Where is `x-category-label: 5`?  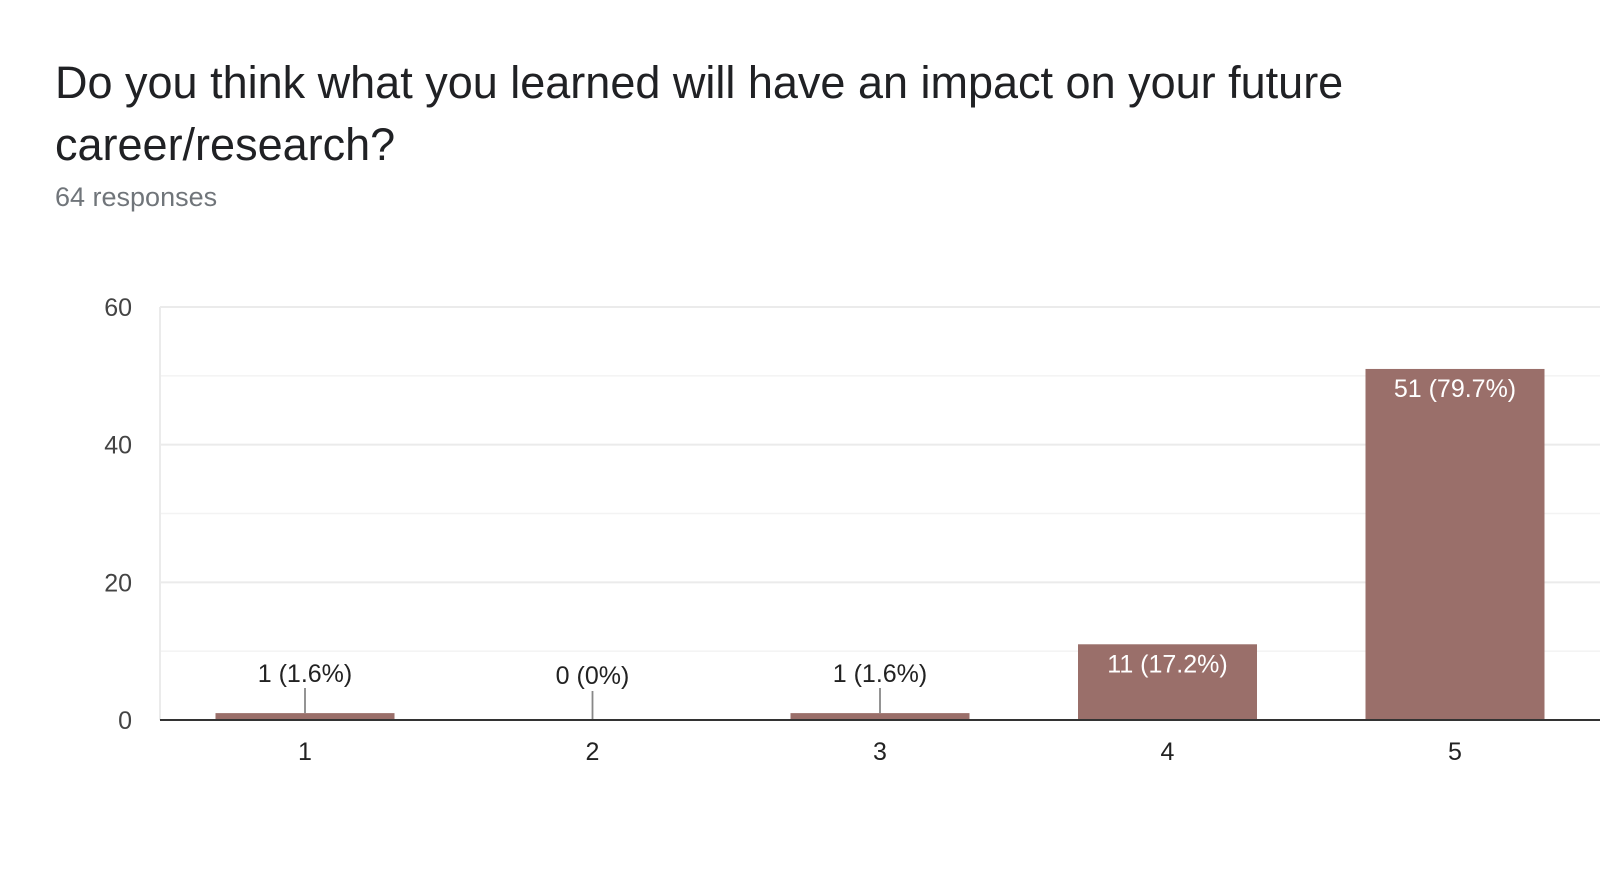
x-category-label: 5 is located at coordinates (1455, 752).